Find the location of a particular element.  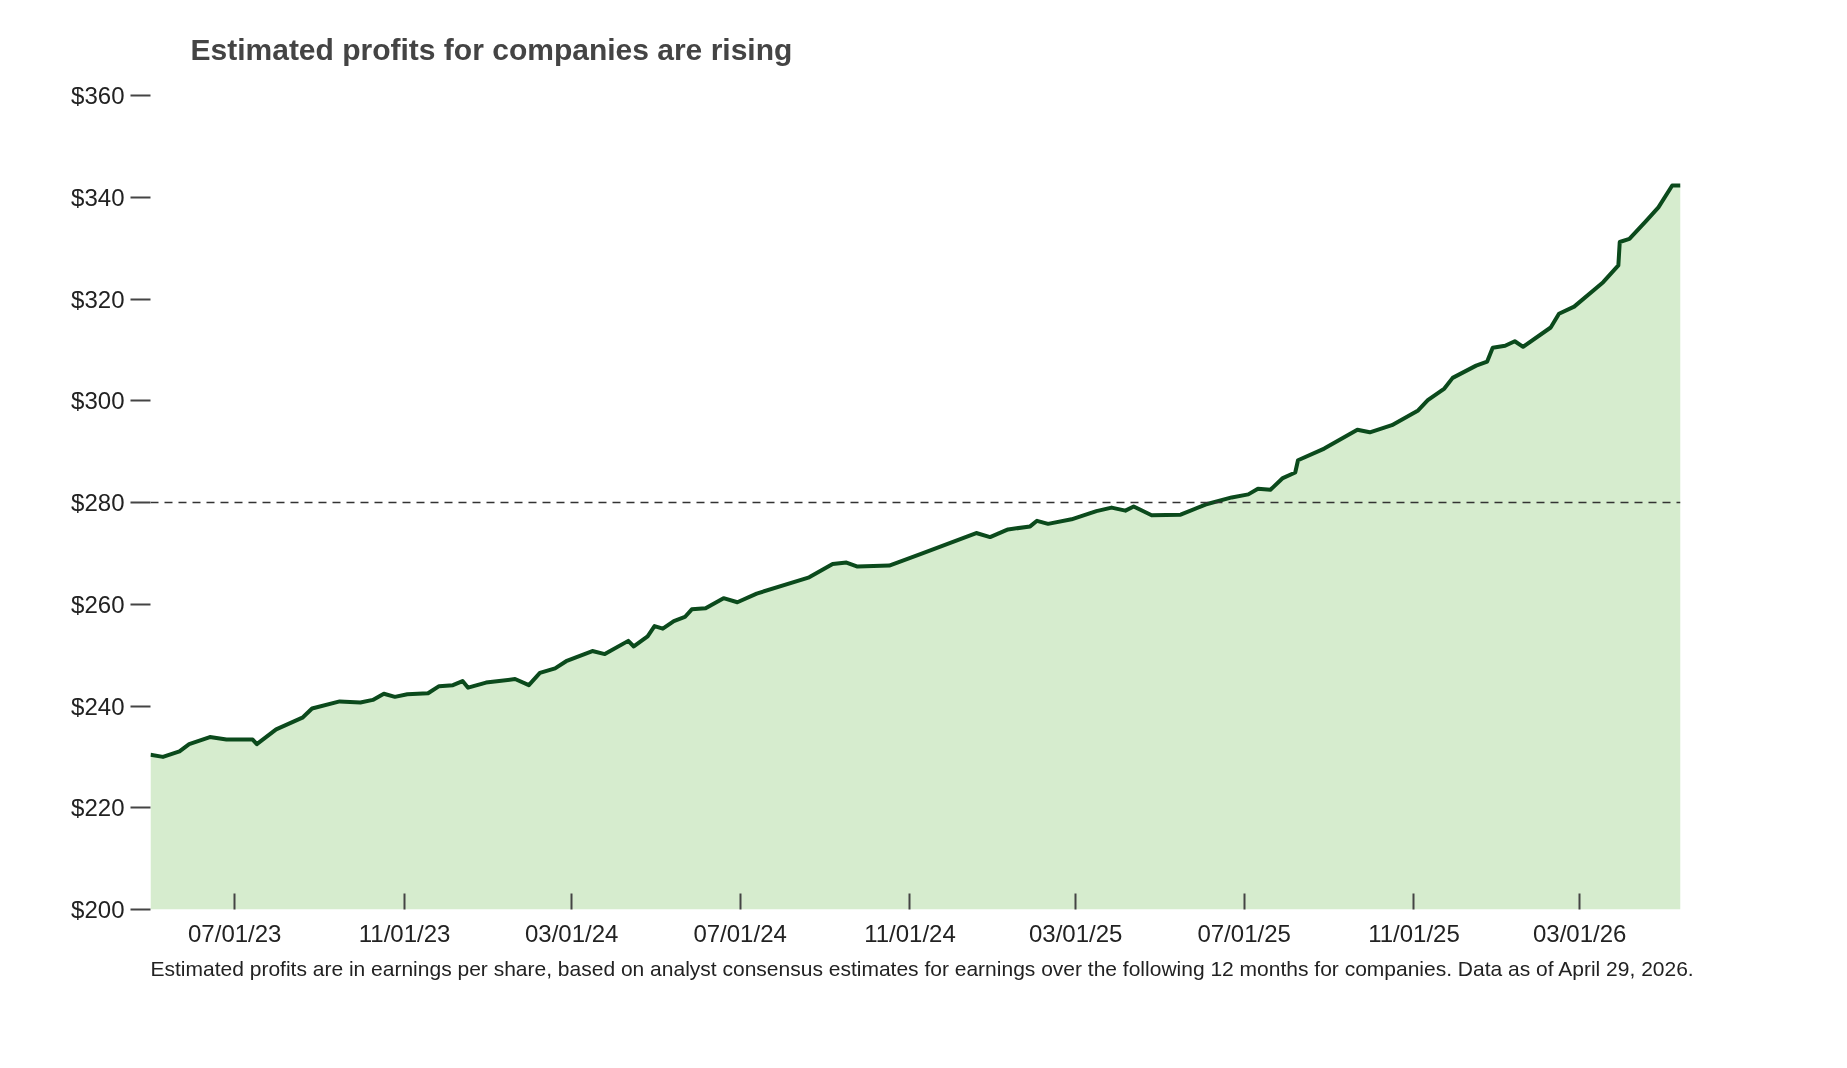

x-tick-label: 07/01/25 is located at coordinates (1244, 933).